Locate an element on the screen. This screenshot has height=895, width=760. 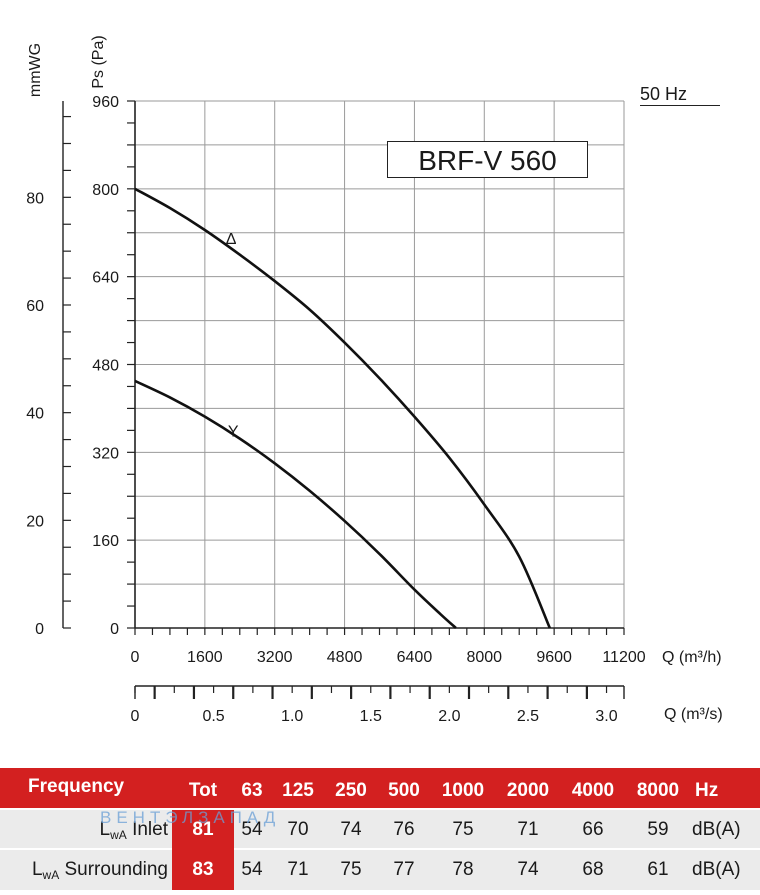
mmwg-tick-label: 0 is located at coordinates (39, 629).